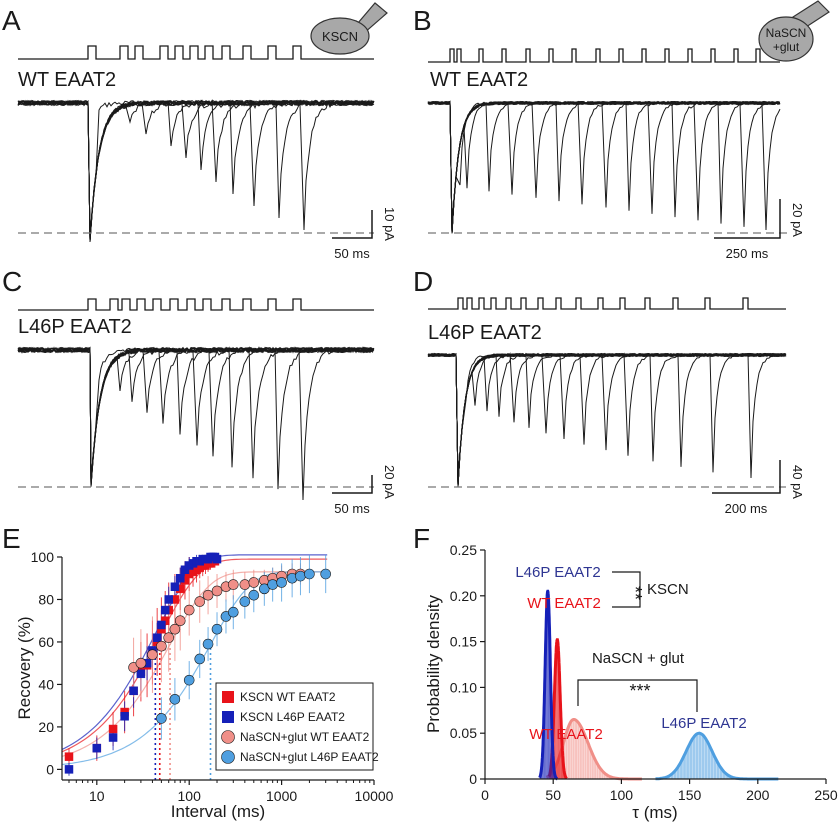  I want to click on sig-kscn: **, so click(635, 593).